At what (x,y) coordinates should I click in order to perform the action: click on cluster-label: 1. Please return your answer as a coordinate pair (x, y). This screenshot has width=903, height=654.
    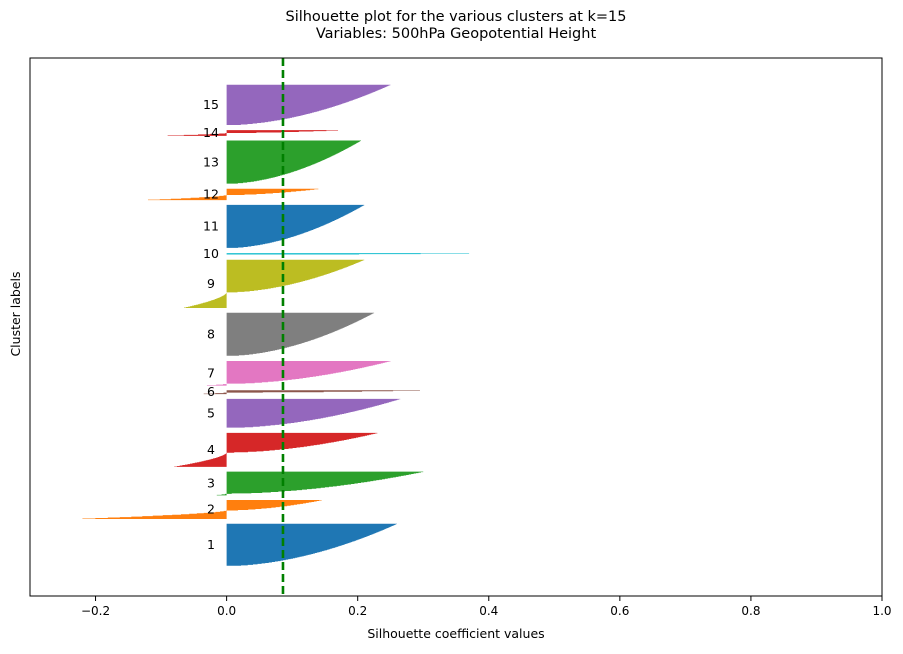
    Looking at the image, I should click on (211, 544).